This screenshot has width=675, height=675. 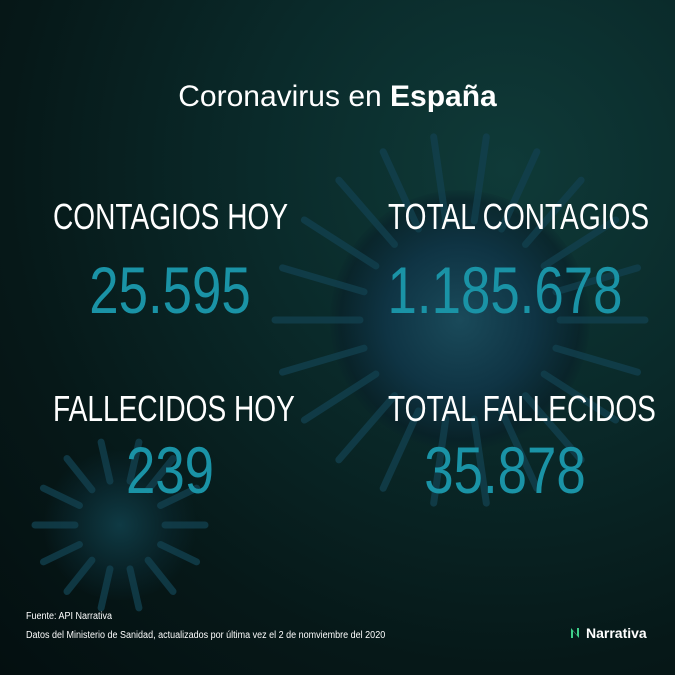 I want to click on page-title: Coronavirus en España, so click(x=337, y=97).